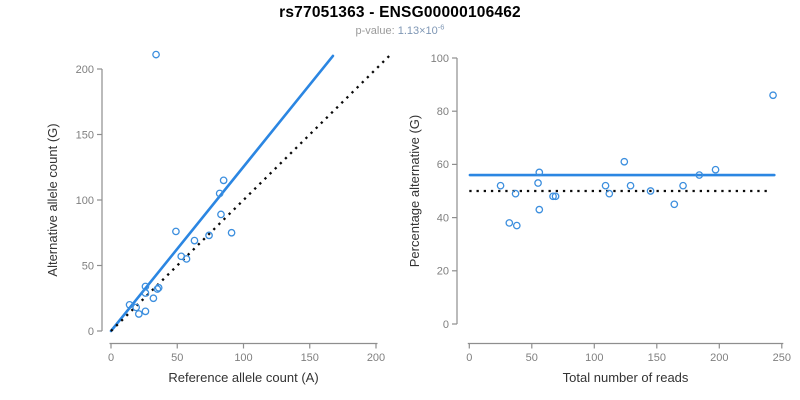  I want to click on y-tick-label: 50, so click(88, 266).